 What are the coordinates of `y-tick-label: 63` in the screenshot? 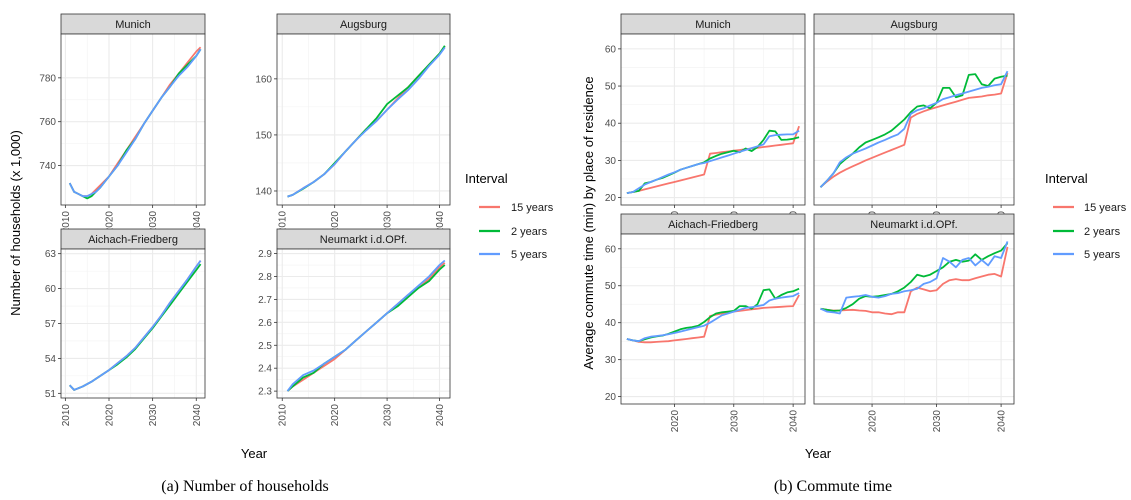 It's located at (51, 254).